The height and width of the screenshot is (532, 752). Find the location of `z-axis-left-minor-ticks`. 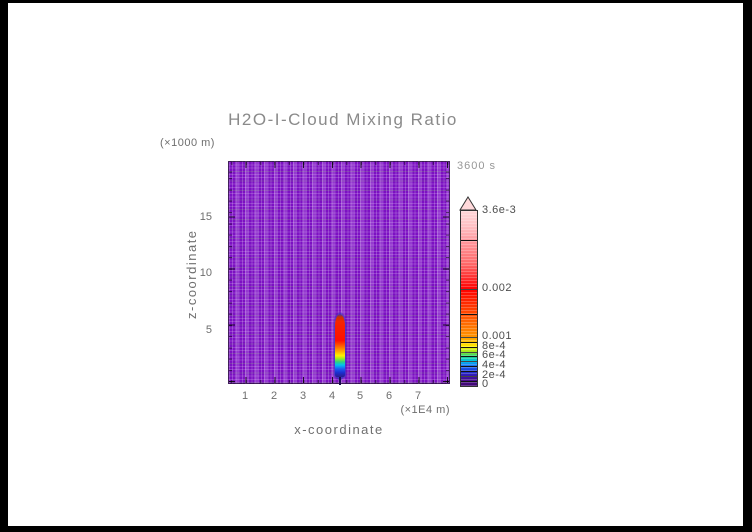

z-axis-left-minor-ticks is located at coordinates (230, 272).